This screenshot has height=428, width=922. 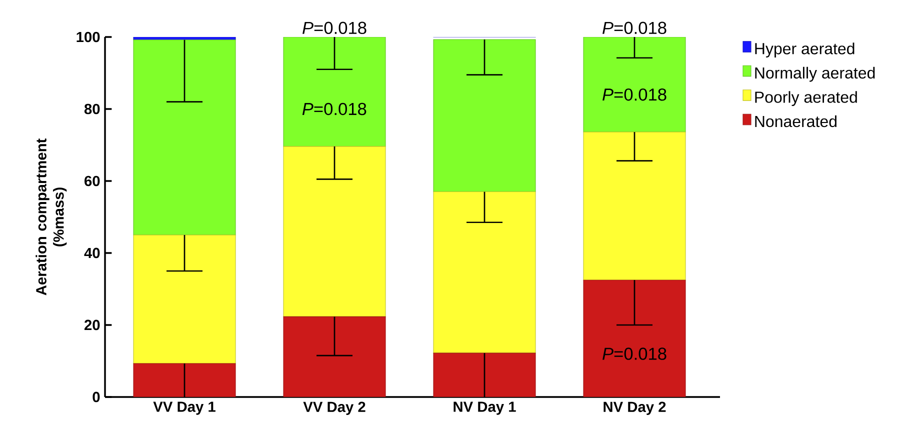 What do you see at coordinates (334, 408) in the screenshot?
I see `x-tick-label: VV Day 2` at bounding box center [334, 408].